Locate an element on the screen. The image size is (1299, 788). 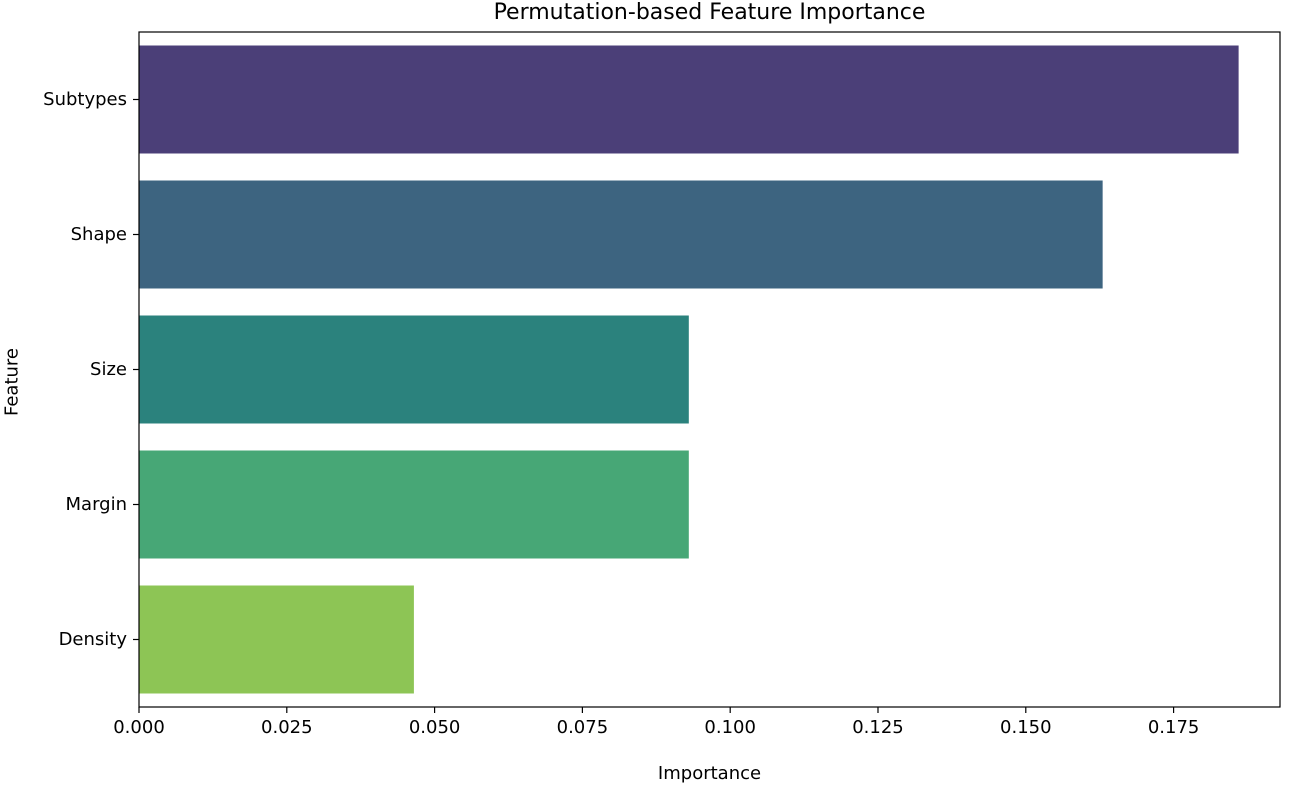
x-tick-label: 0.025 is located at coordinates (287, 727).